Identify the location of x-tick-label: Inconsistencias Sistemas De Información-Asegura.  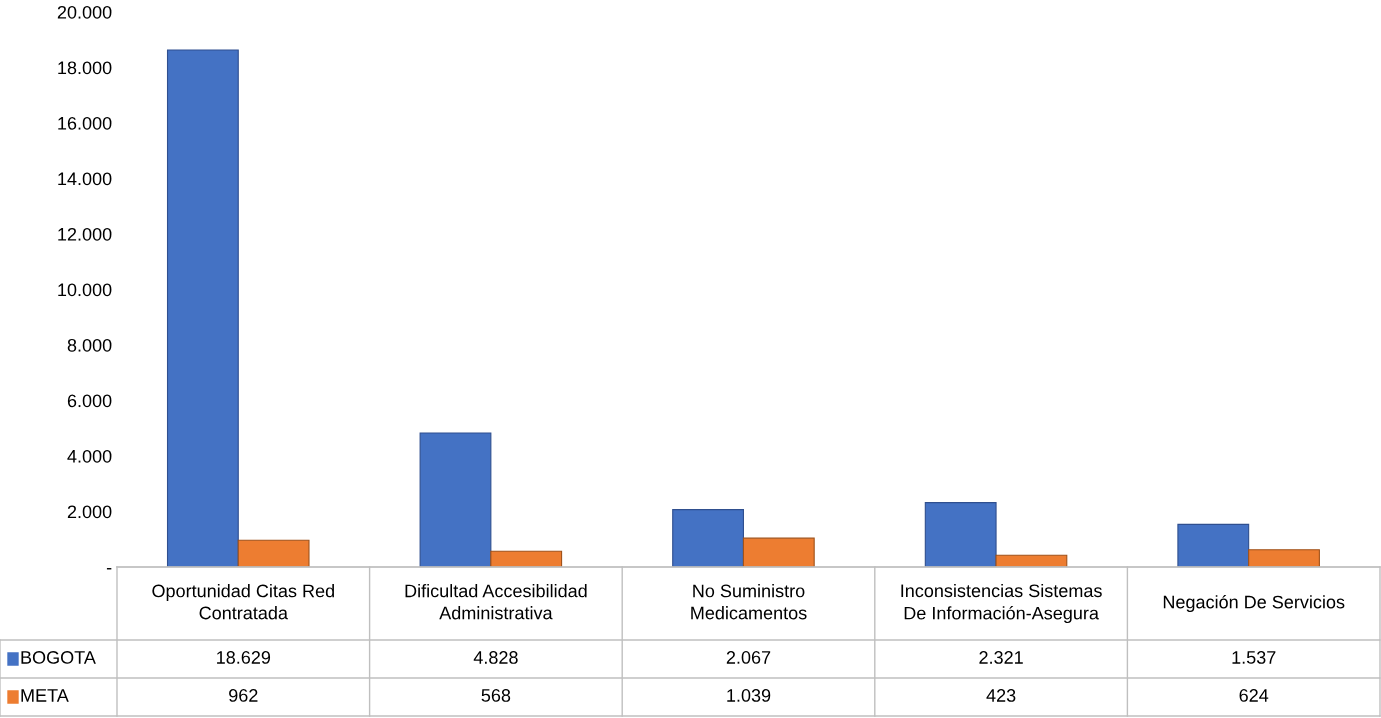
(1001, 603).